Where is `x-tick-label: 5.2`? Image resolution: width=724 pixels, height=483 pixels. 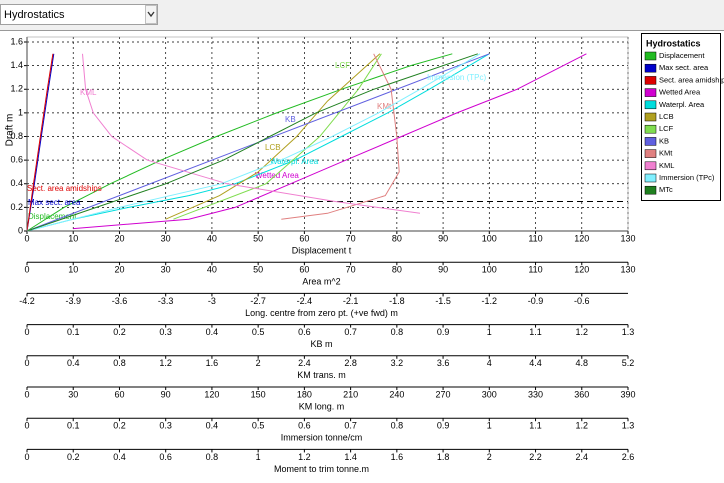
x-tick-label: 5.2 is located at coordinates (628, 363).